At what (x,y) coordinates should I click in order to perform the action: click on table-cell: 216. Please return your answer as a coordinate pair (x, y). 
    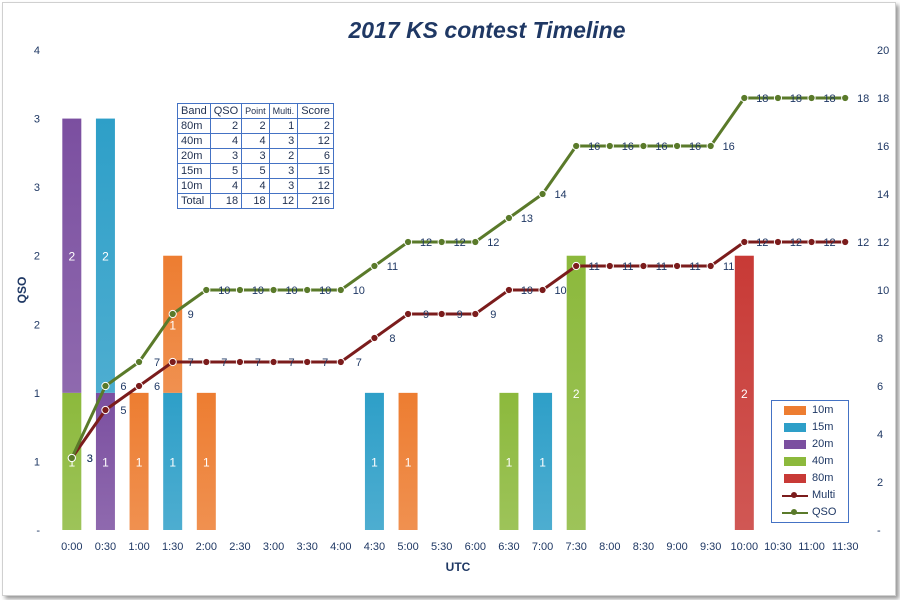
    Looking at the image, I should click on (315, 201).